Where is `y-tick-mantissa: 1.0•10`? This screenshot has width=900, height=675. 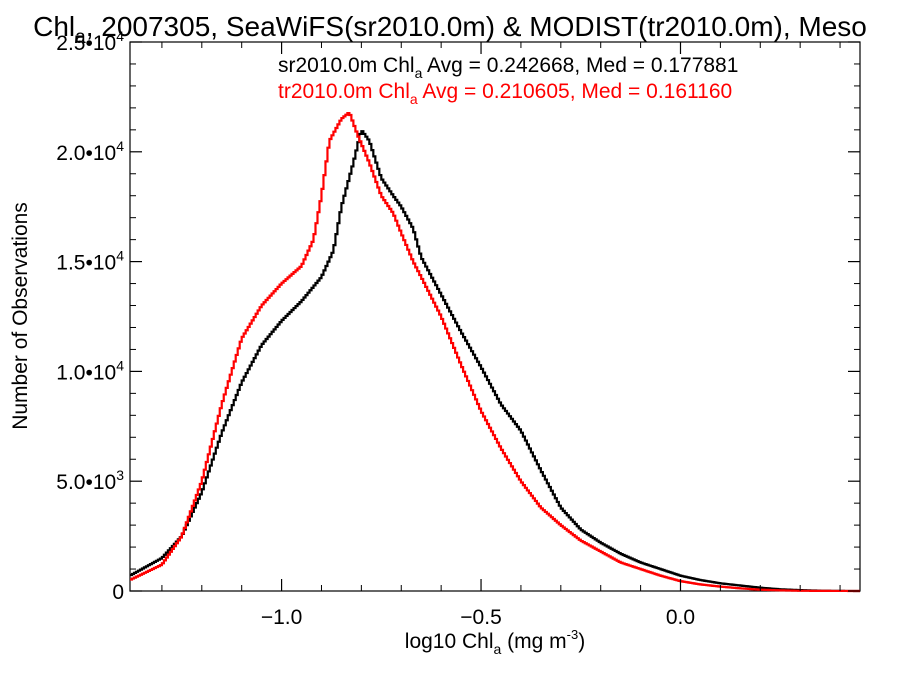 y-tick-mantissa: 1.0•10 is located at coordinates (86, 372).